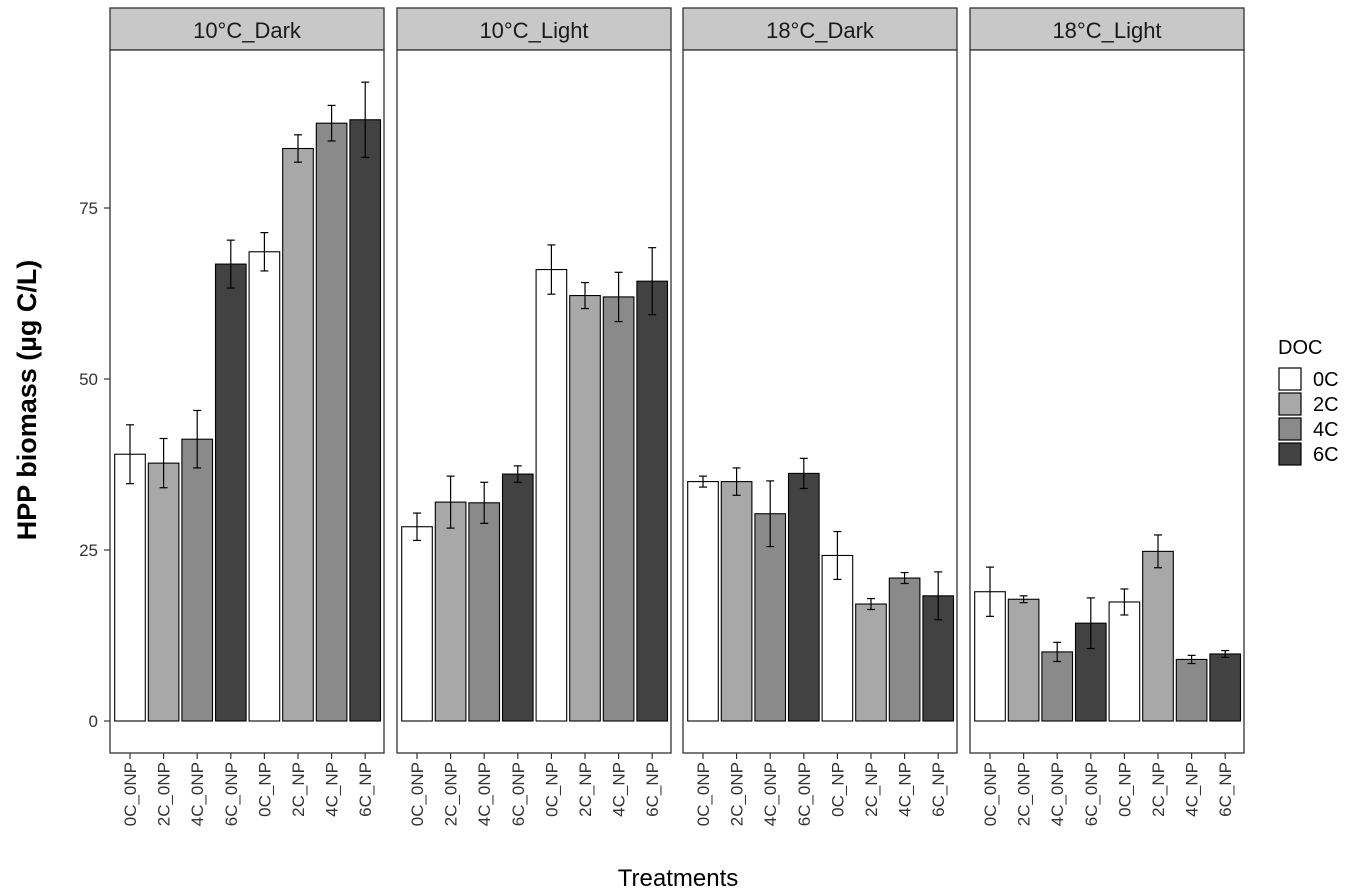 The image size is (1359, 890). I want to click on x-axis-title: Treatments, so click(678, 877).